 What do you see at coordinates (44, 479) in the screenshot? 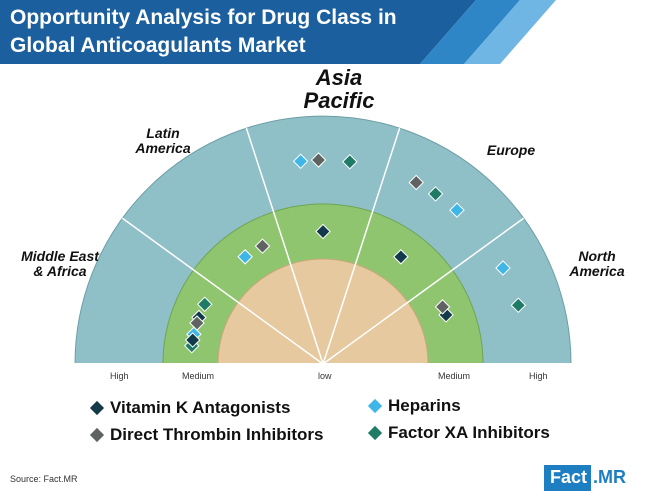
I see `source-note: Source: Fact.MR` at bounding box center [44, 479].